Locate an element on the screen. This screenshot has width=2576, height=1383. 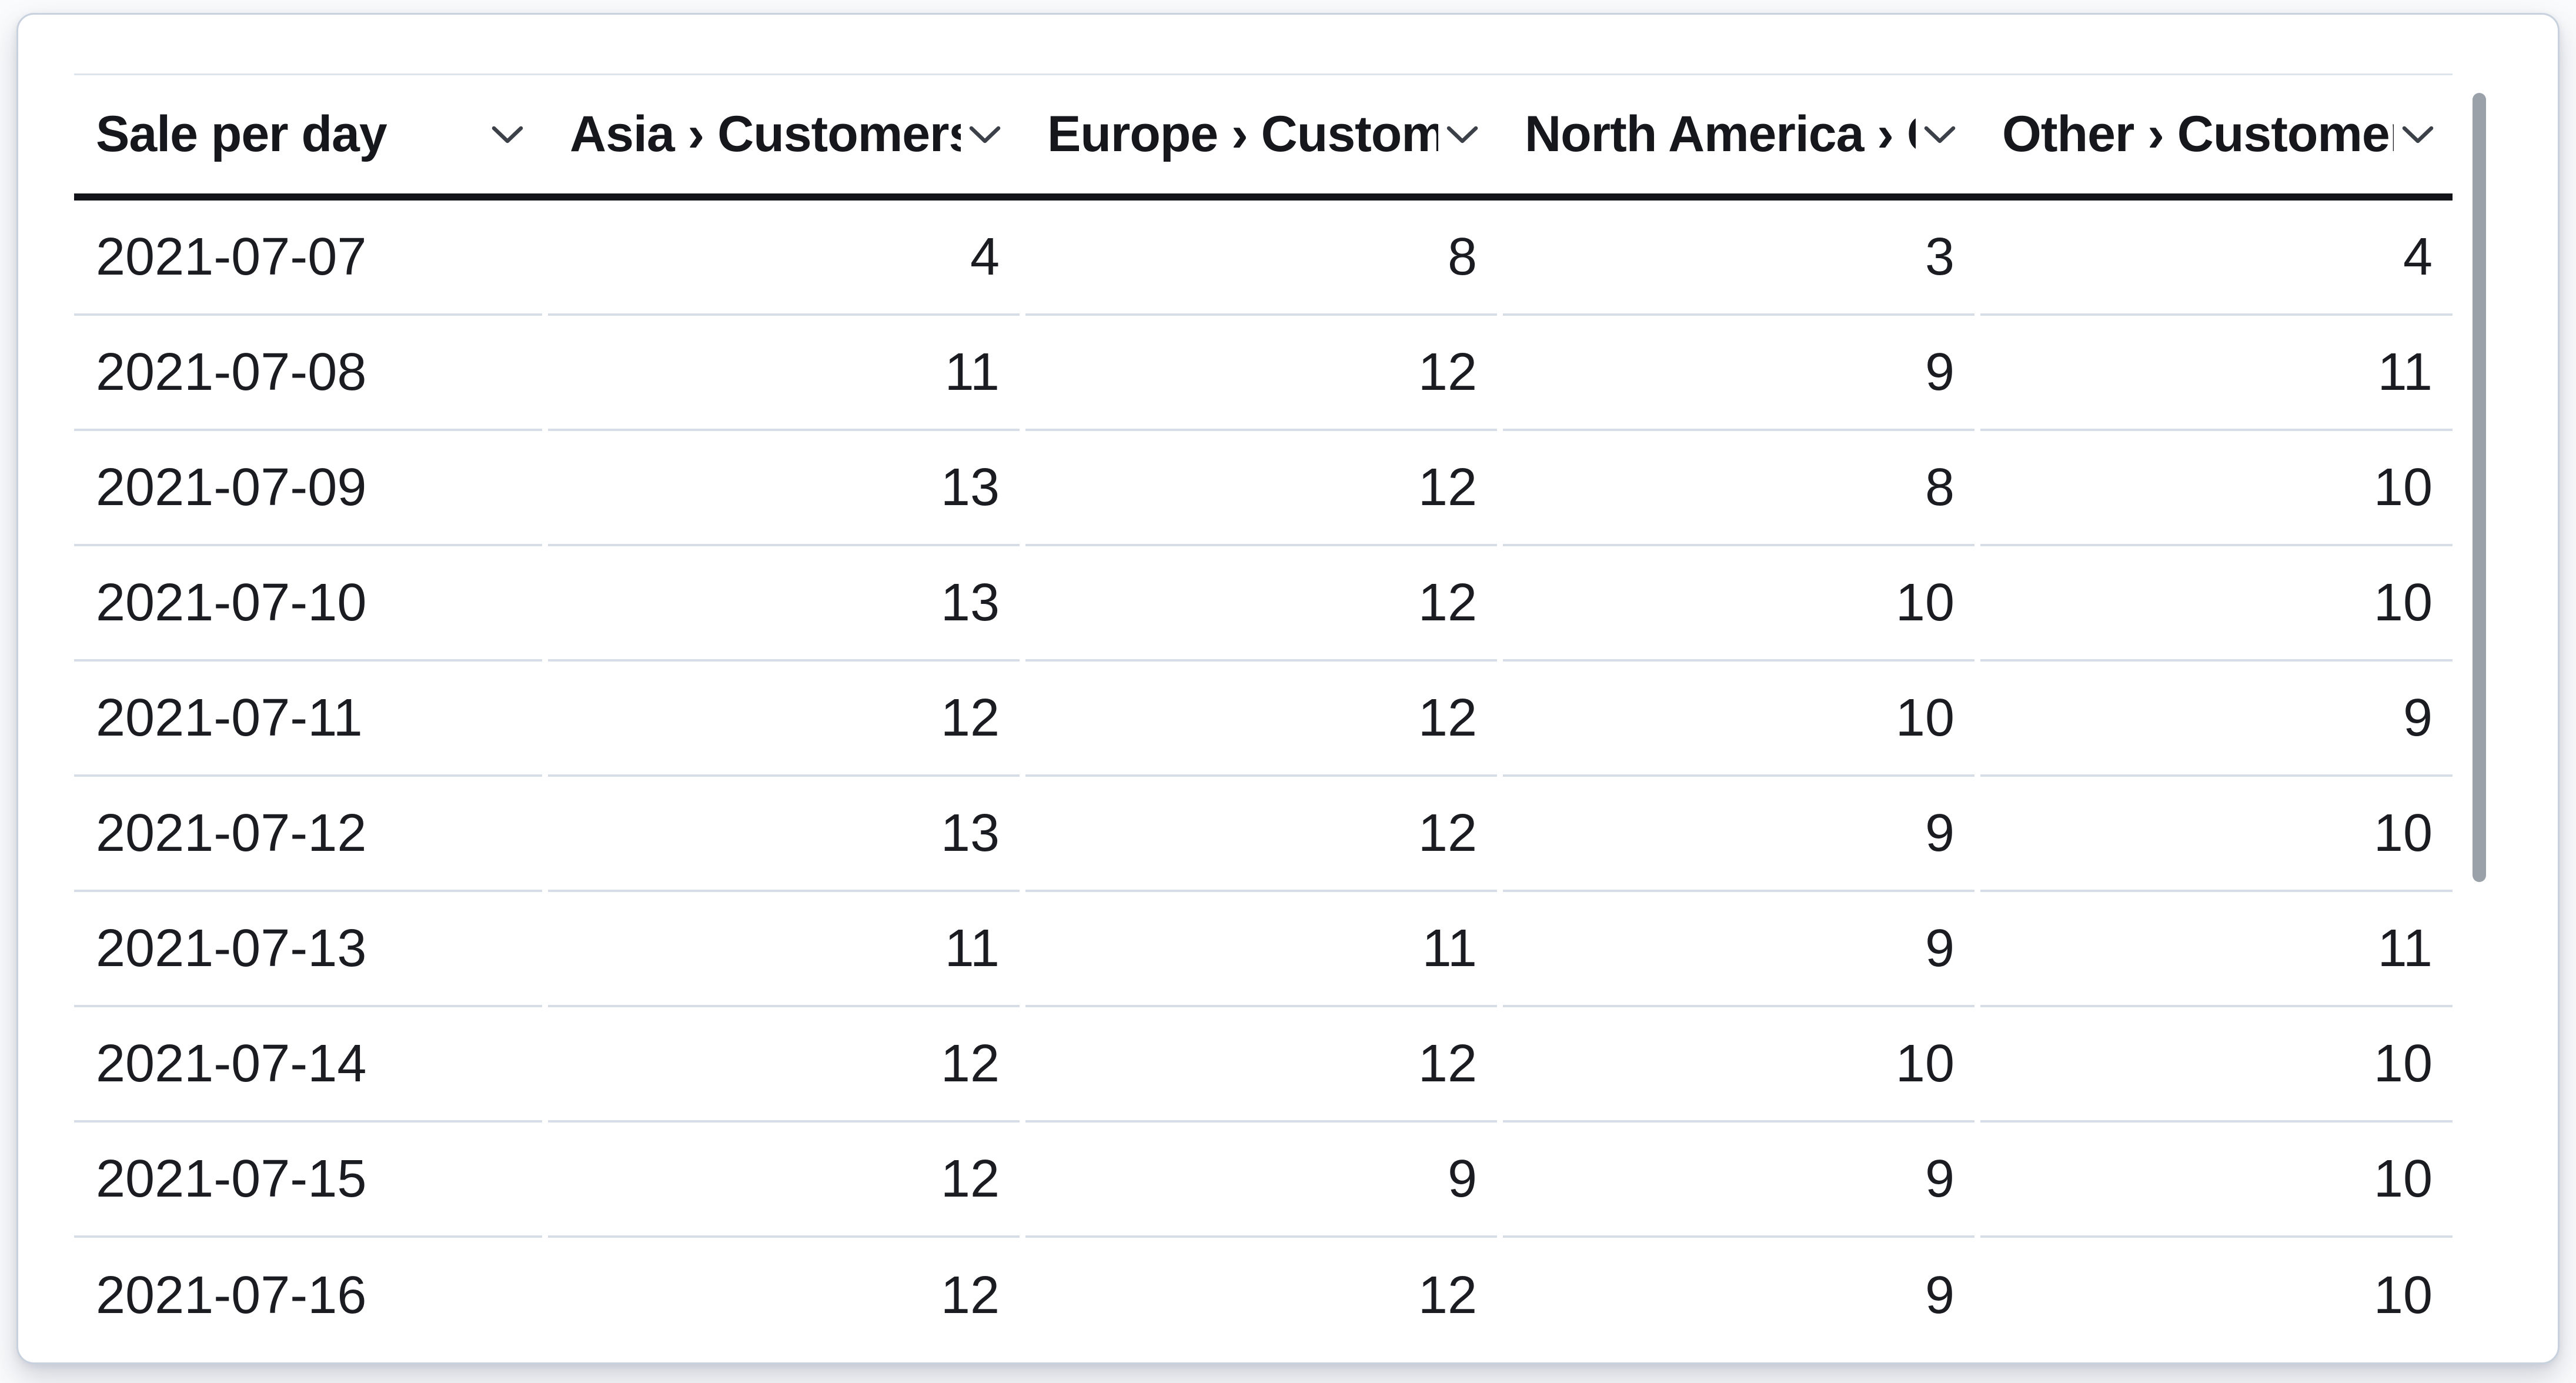
date-cell: 2021-07-11 is located at coordinates (308, 719).